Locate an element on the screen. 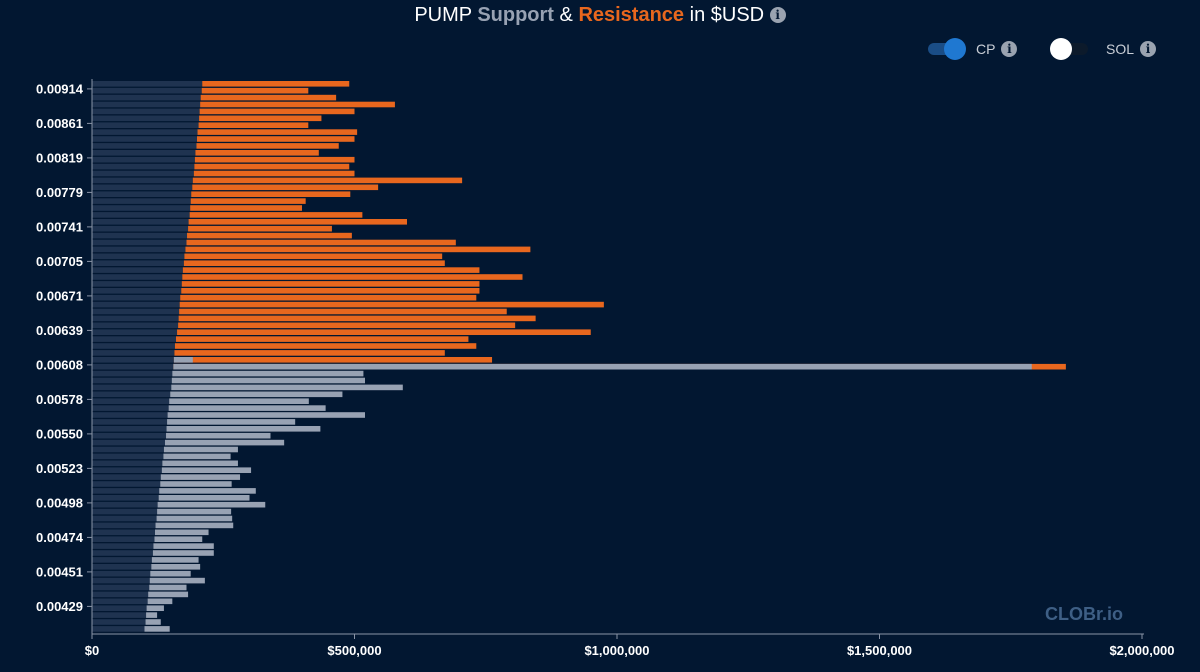 The height and width of the screenshot is (672, 1200). y-tick-label: 0.00671 is located at coordinates (59, 295).